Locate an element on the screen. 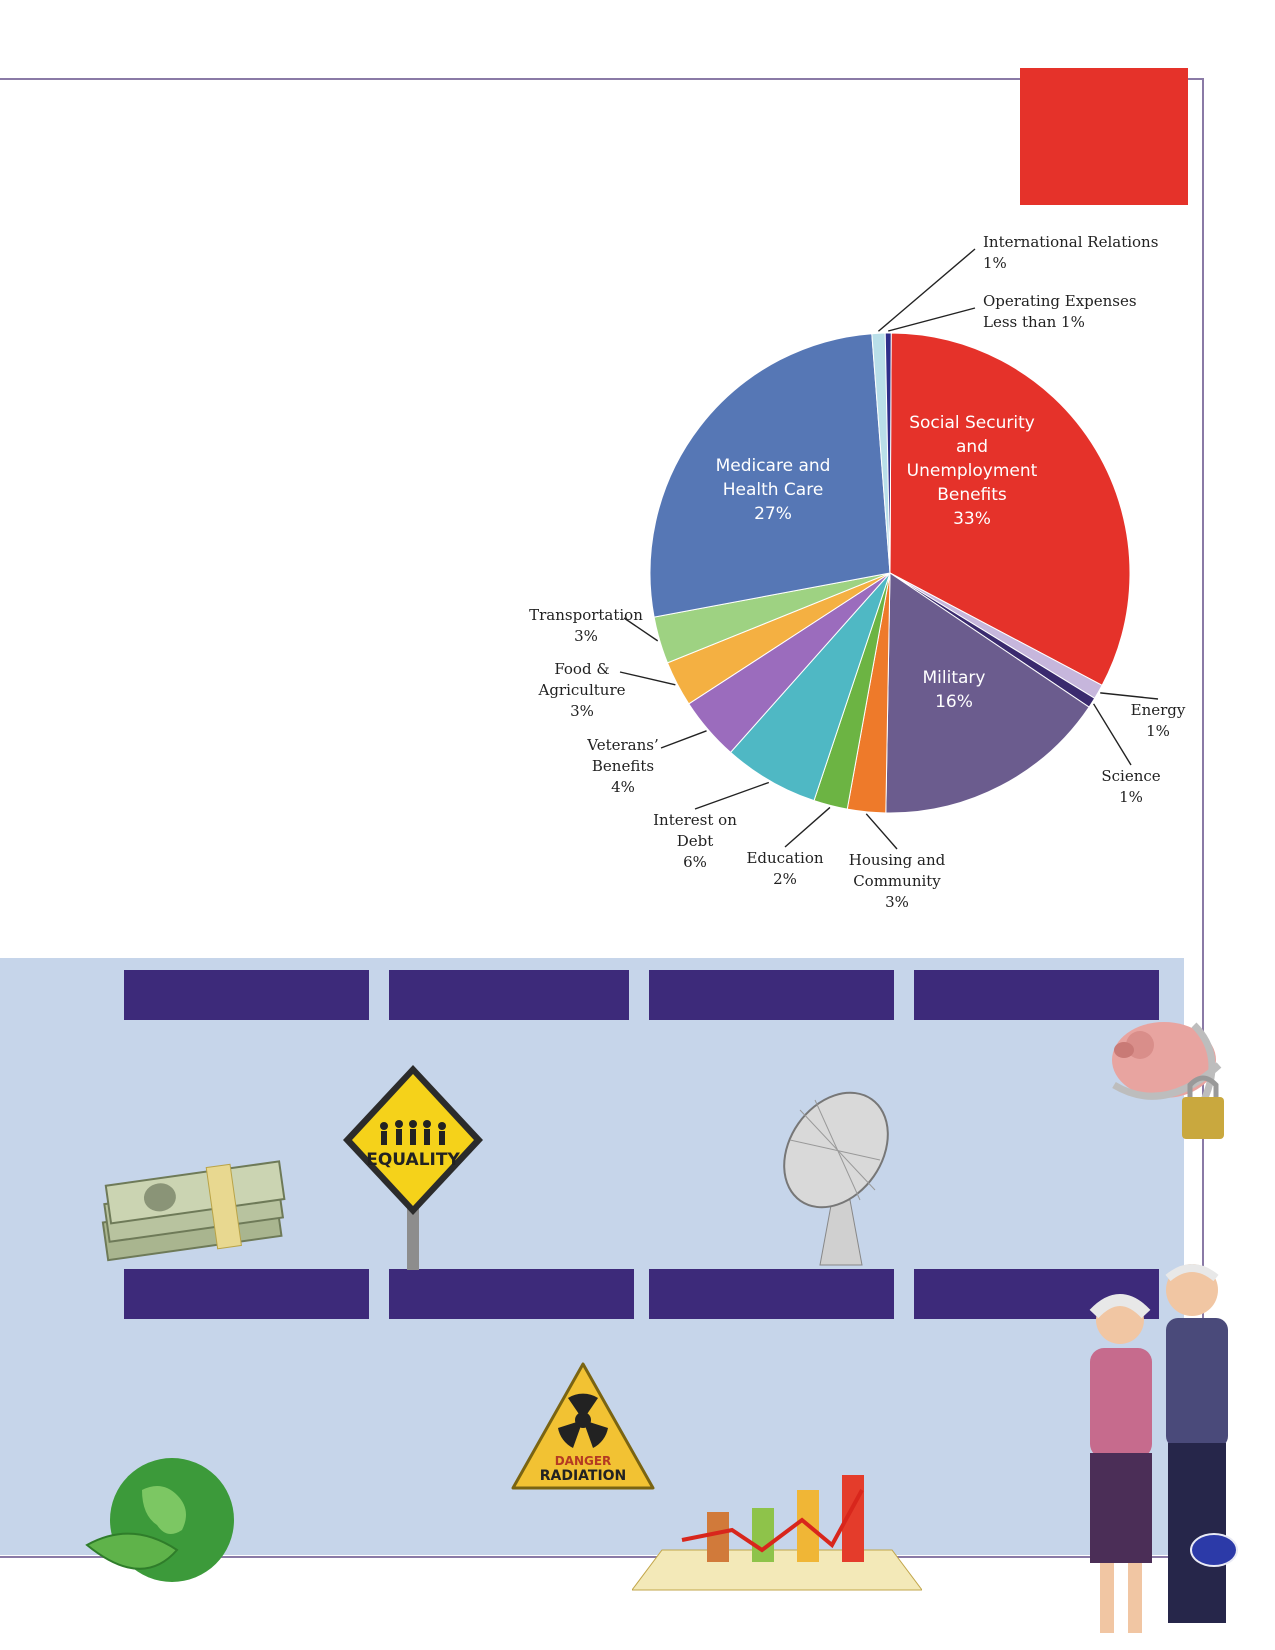  money-stack-icon is located at coordinates (193, 1211).